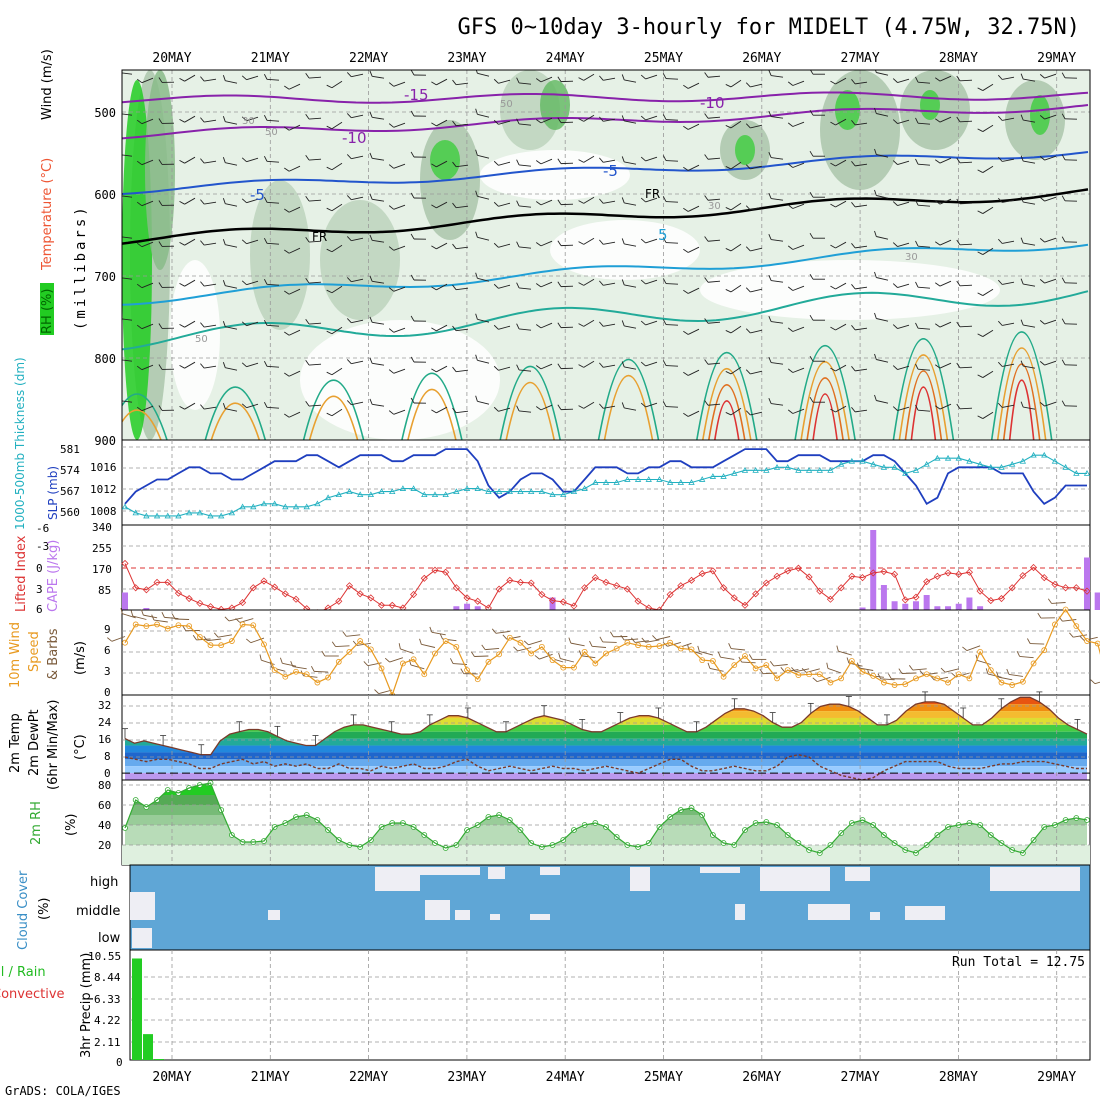  Describe the element at coordinates (105, 359) in the screenshot. I see `pressure-tick-800: 800` at that location.